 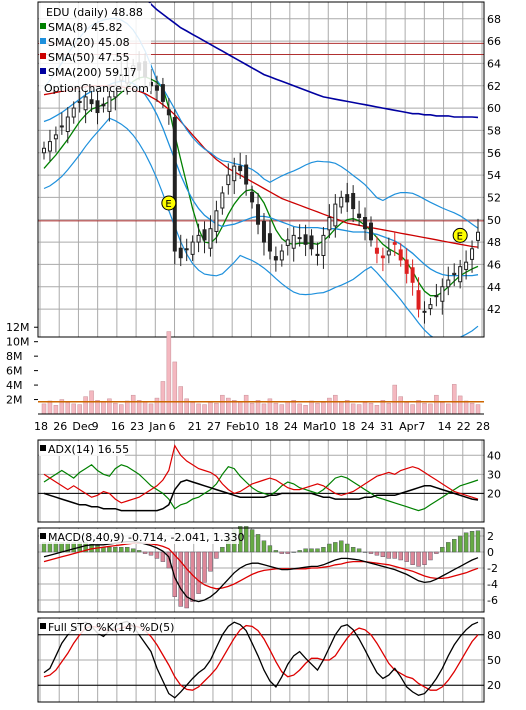 What do you see at coordinates (139, 536) in the screenshot?
I see `macd-title-bg` at bounding box center [139, 536].